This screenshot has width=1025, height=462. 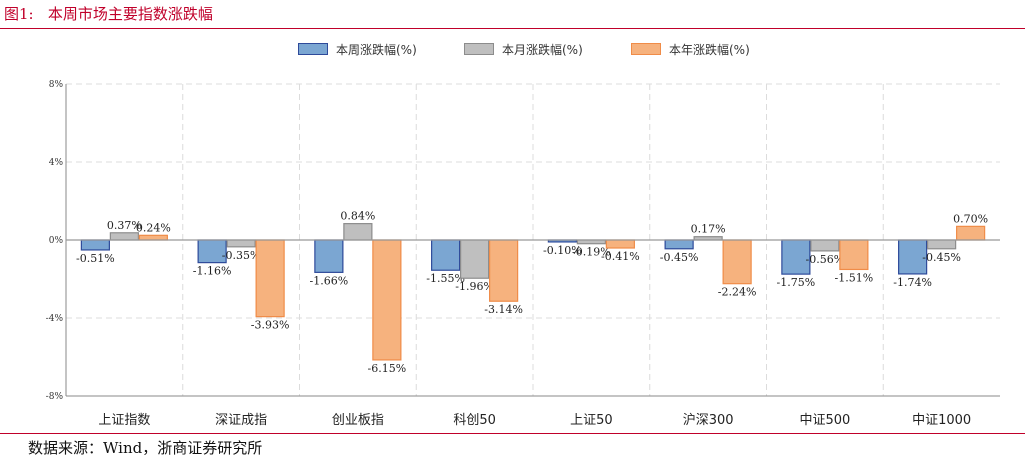 What do you see at coordinates (591, 252) in the screenshot?
I see `data-label-monthly: -0.19%` at bounding box center [591, 252].